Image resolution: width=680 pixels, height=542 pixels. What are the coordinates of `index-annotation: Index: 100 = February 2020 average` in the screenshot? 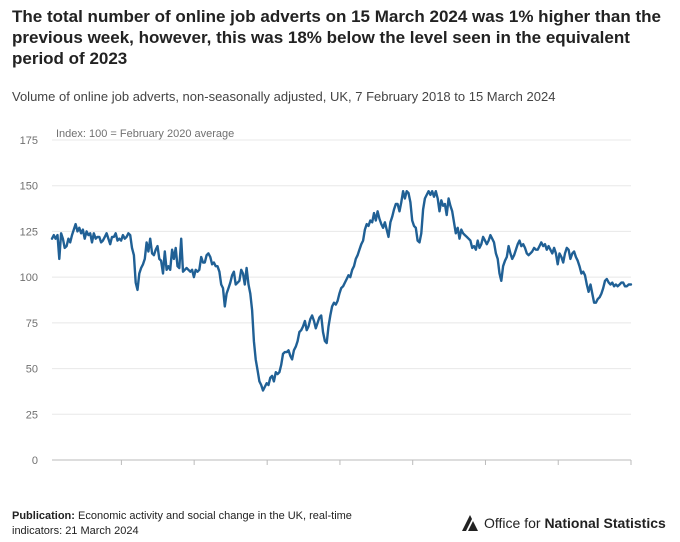 It's located at (145, 134).